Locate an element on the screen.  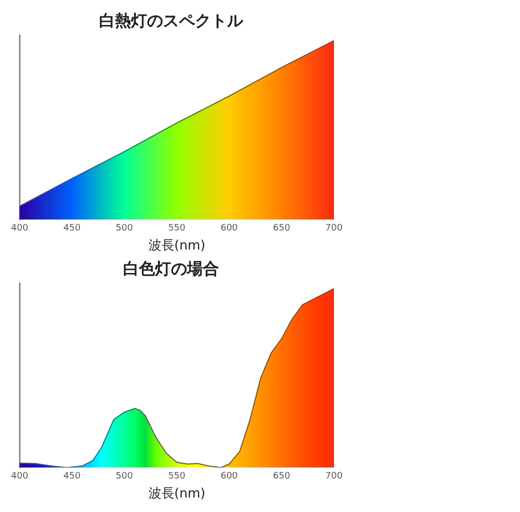
chart-title: 白色灯の場合 is located at coordinates (171, 268).